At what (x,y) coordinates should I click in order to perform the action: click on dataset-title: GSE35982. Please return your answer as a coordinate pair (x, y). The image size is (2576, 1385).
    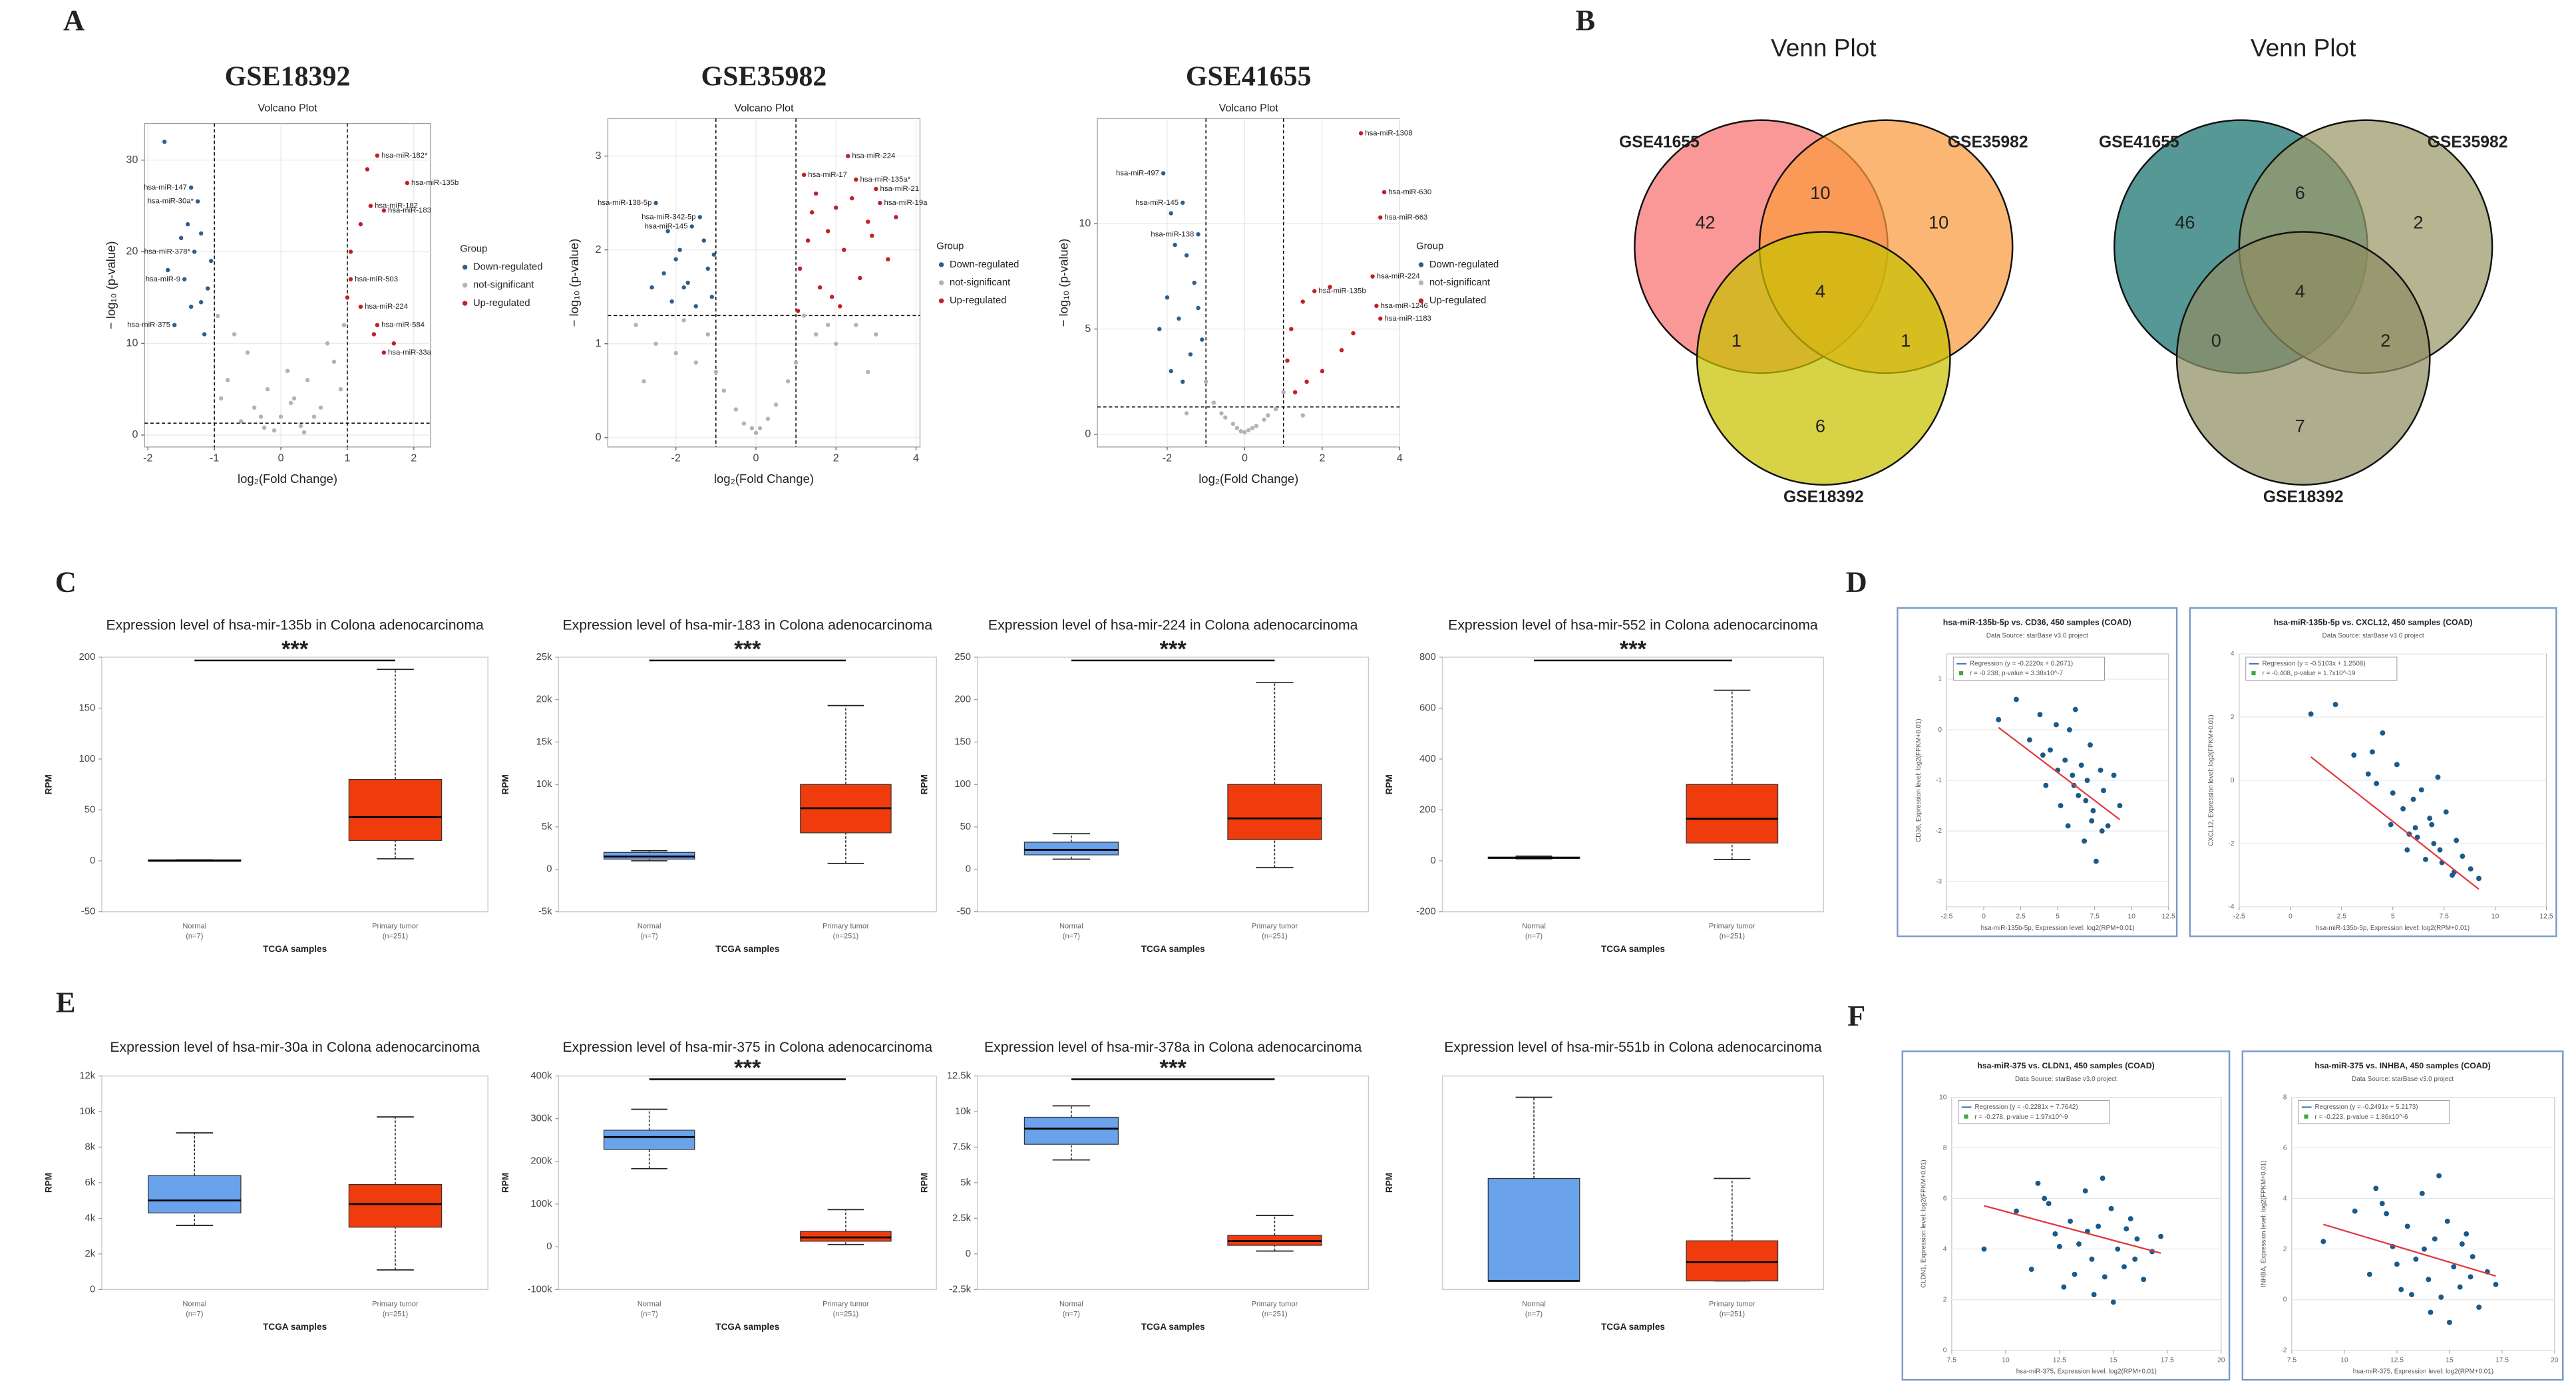
    Looking at the image, I should click on (764, 77).